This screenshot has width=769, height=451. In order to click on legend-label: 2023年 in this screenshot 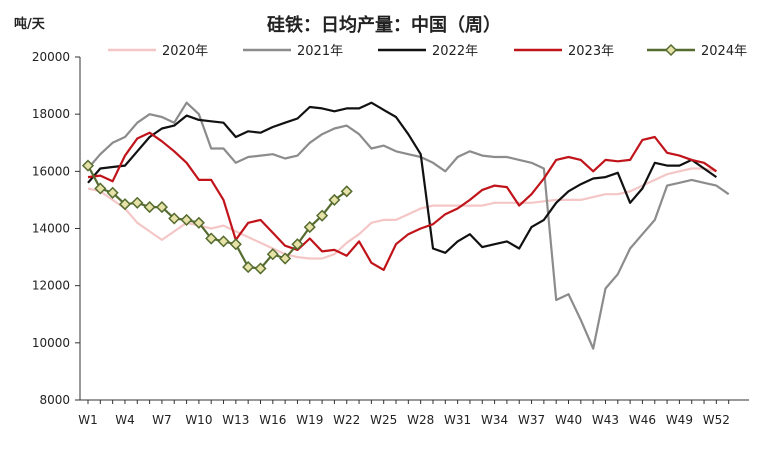, I will do `click(591, 51)`.